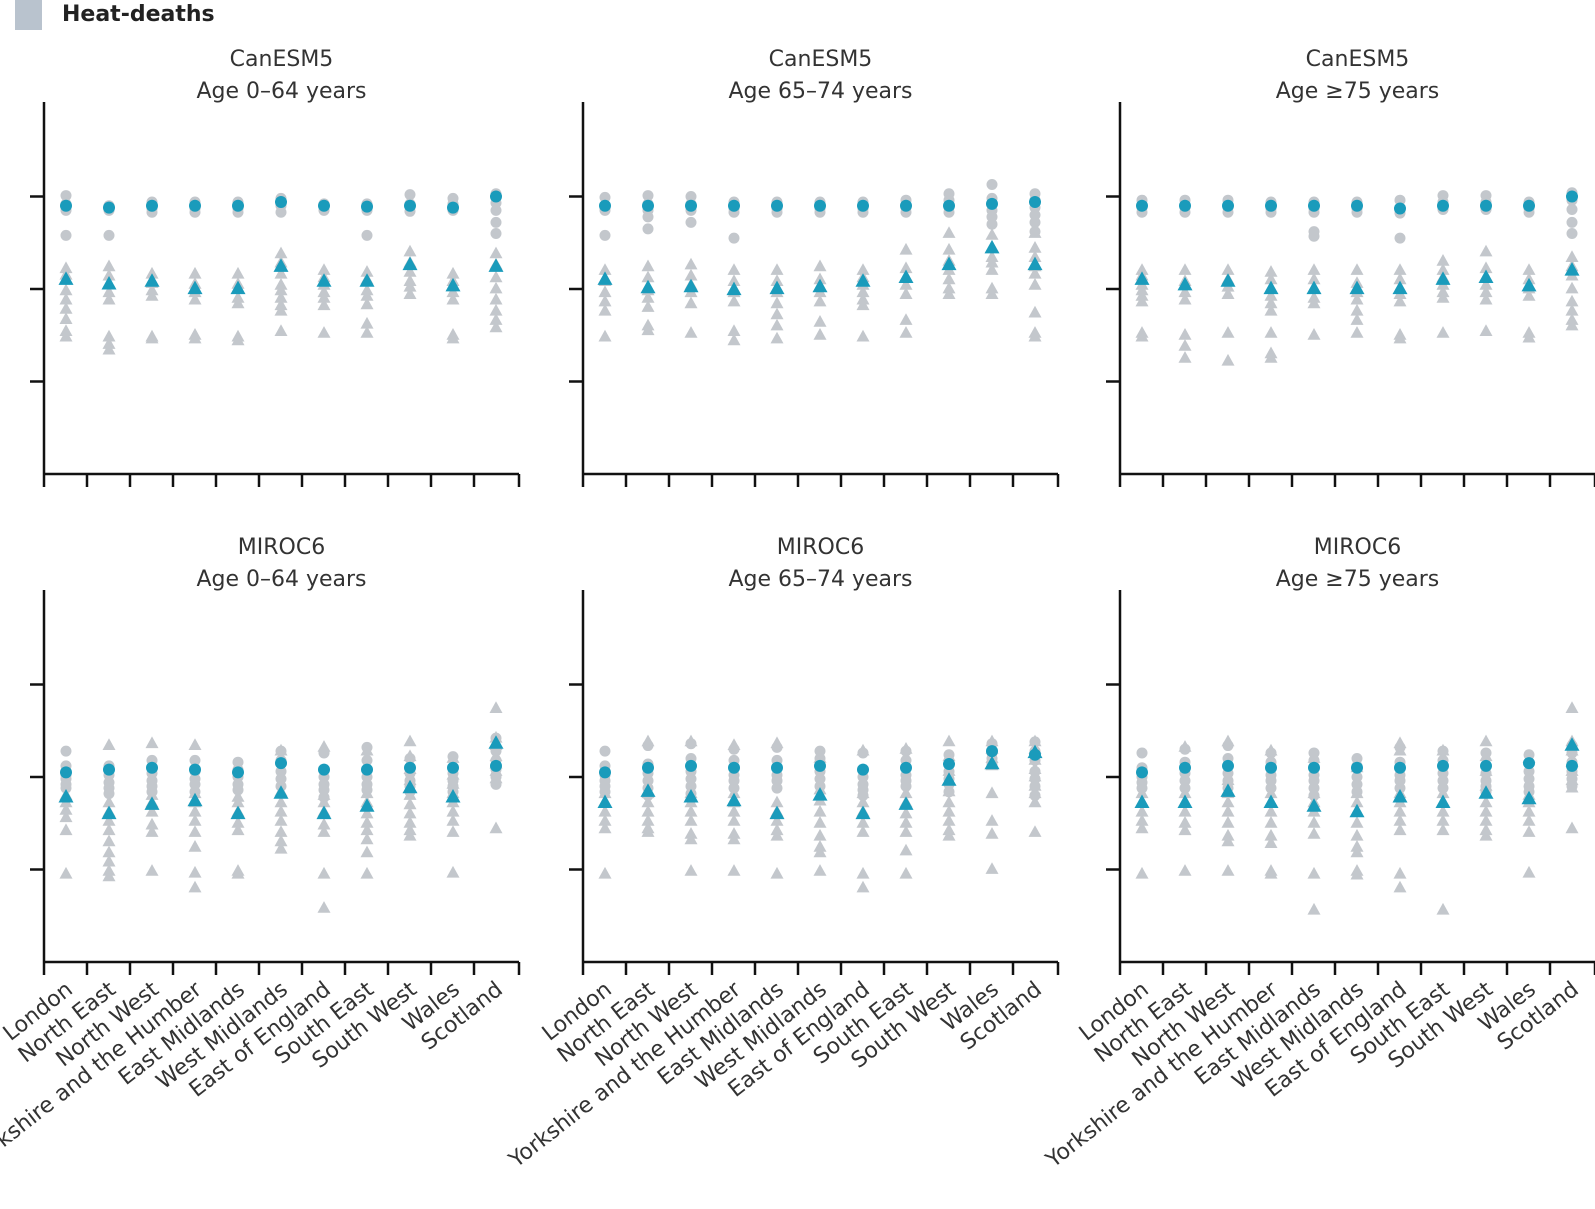  I want to click on panel-title-age: Age 65–74 years, so click(820, 91).